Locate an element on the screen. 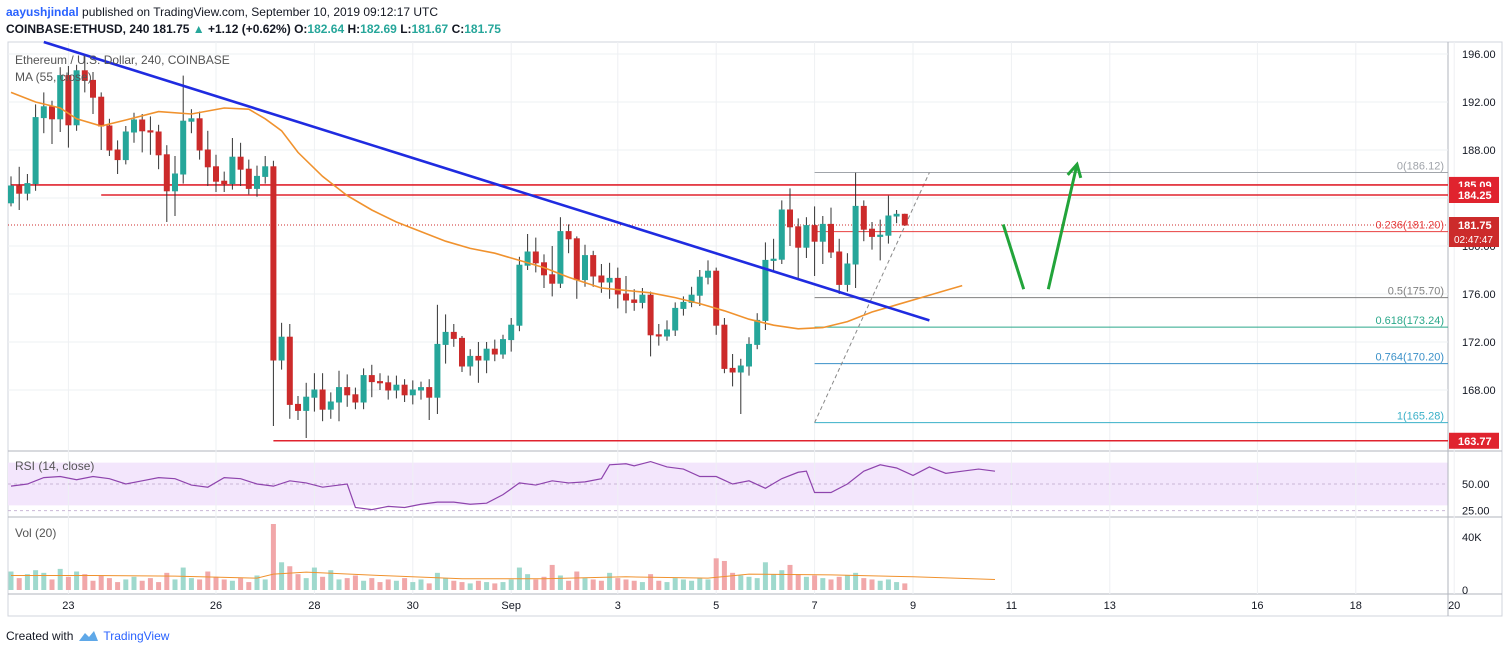 This screenshot has width=1508, height=654. volume-title: Vol (20) is located at coordinates (35, 533).